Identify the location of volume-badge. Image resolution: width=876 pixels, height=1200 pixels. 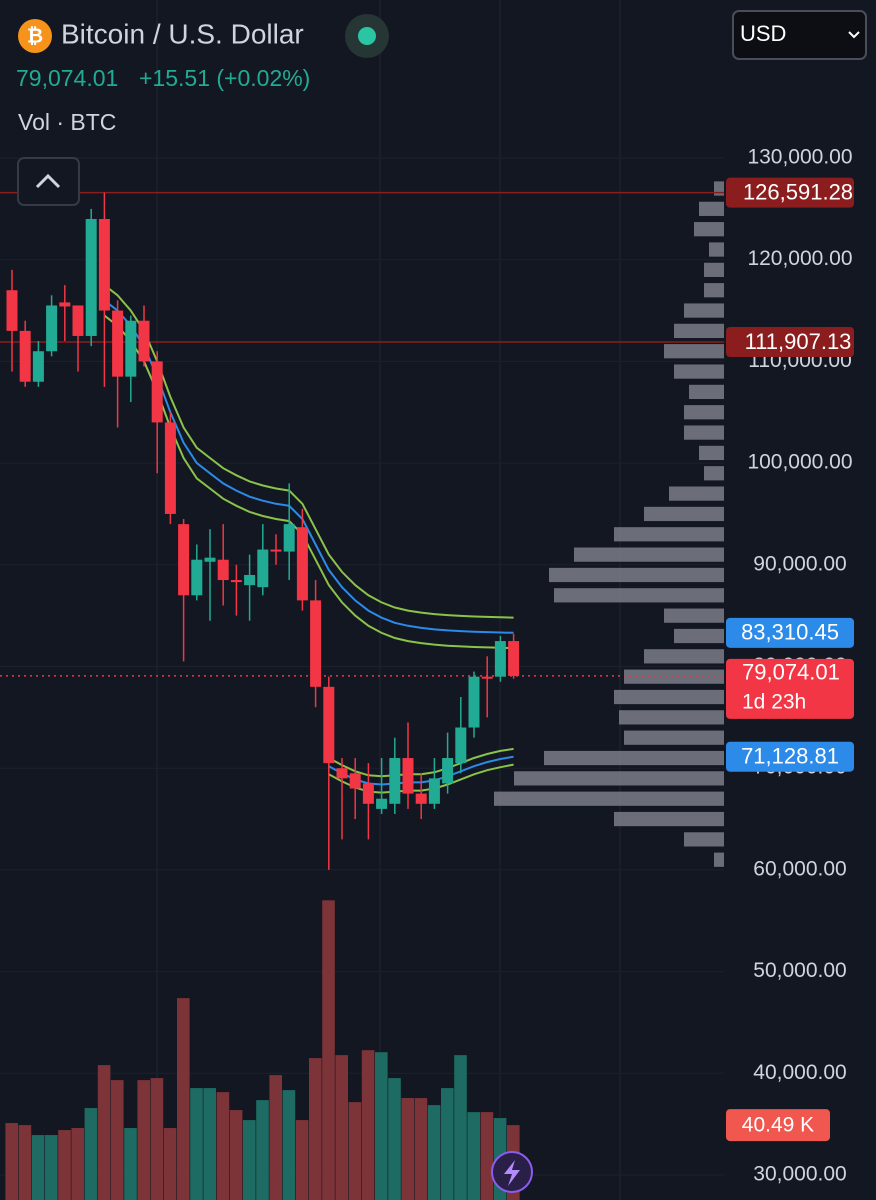
(778, 1125).